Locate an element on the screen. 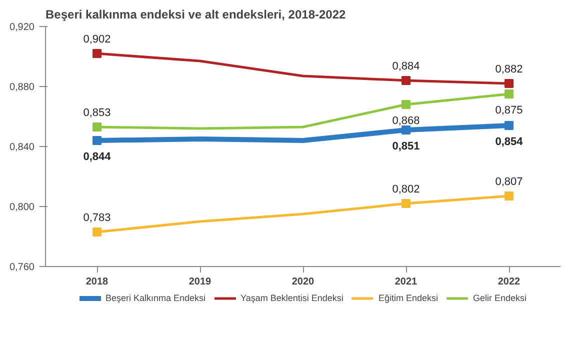 This screenshot has height=361, width=581. data-label: 0,854 is located at coordinates (509, 142).